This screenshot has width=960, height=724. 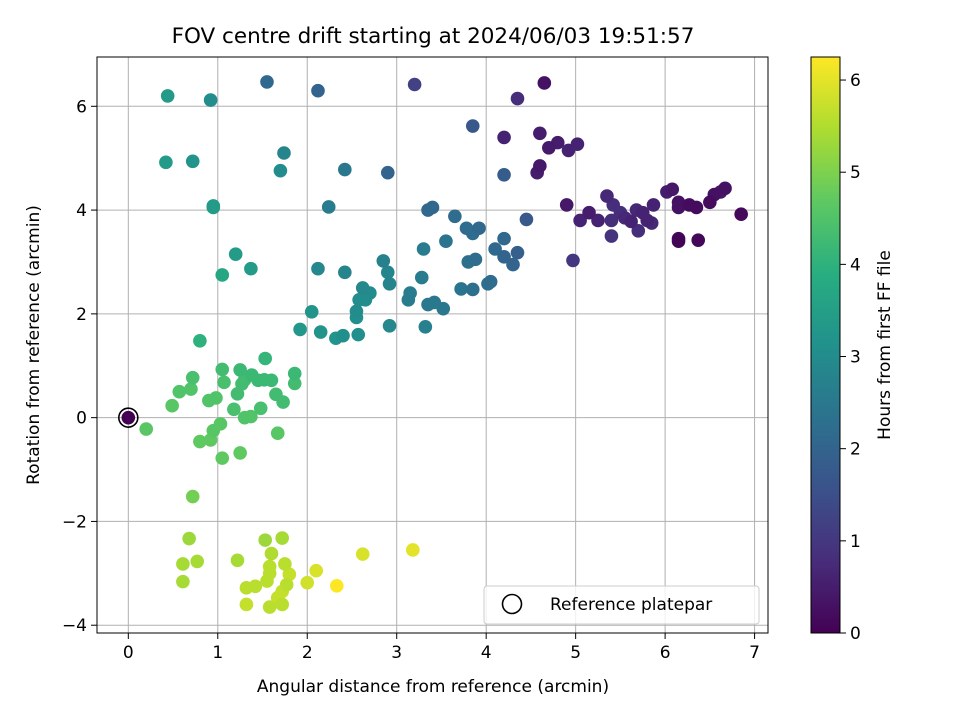 I want to click on colorbar-tick-label: 0, so click(x=855, y=634).